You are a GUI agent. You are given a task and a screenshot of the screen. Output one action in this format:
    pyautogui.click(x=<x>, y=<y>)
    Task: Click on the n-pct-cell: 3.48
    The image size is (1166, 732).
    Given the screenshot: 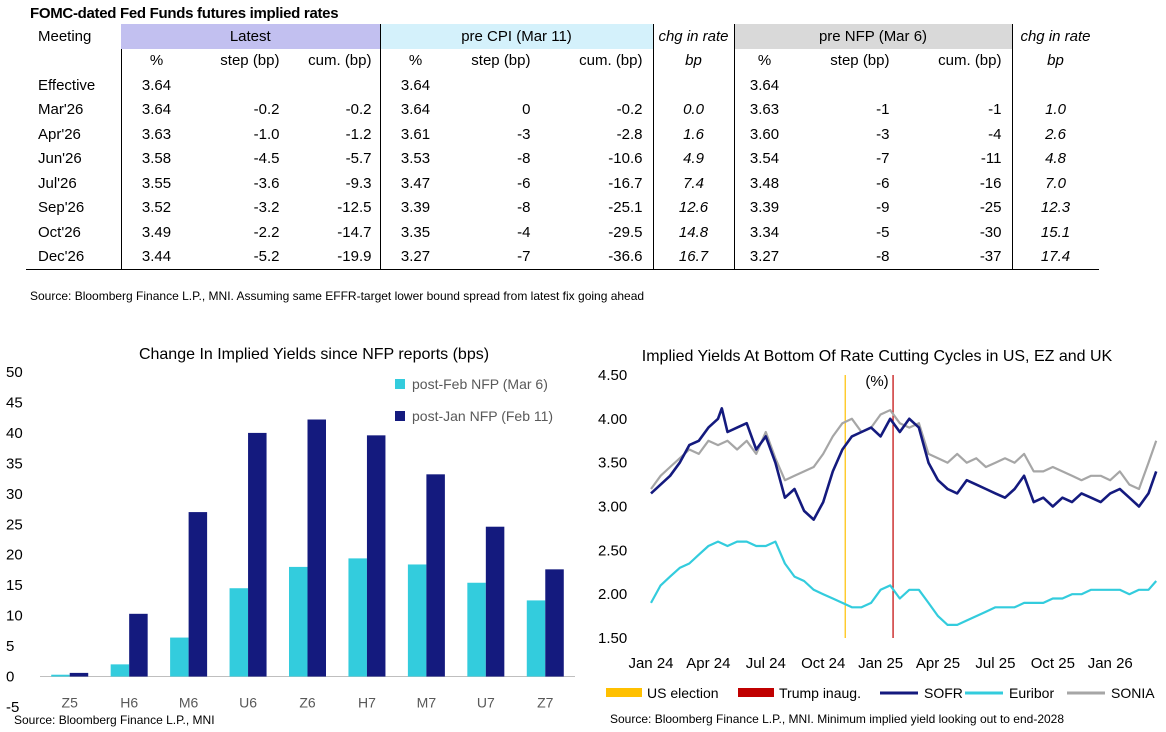 What is the action you would take?
    pyautogui.click(x=764, y=183)
    